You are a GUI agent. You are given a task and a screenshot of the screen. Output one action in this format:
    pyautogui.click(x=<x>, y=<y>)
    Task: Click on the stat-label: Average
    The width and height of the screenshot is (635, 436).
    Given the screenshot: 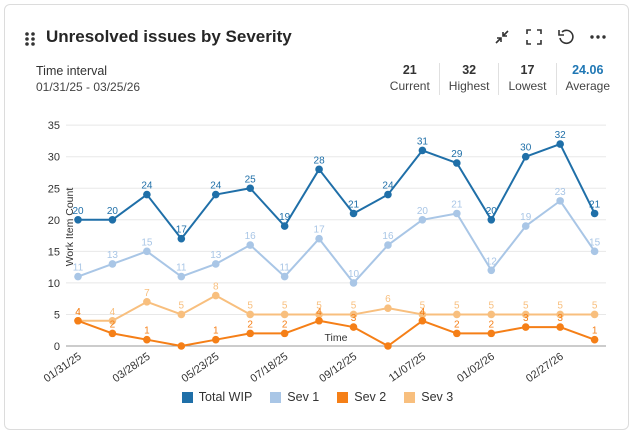 What is the action you would take?
    pyautogui.click(x=587, y=86)
    